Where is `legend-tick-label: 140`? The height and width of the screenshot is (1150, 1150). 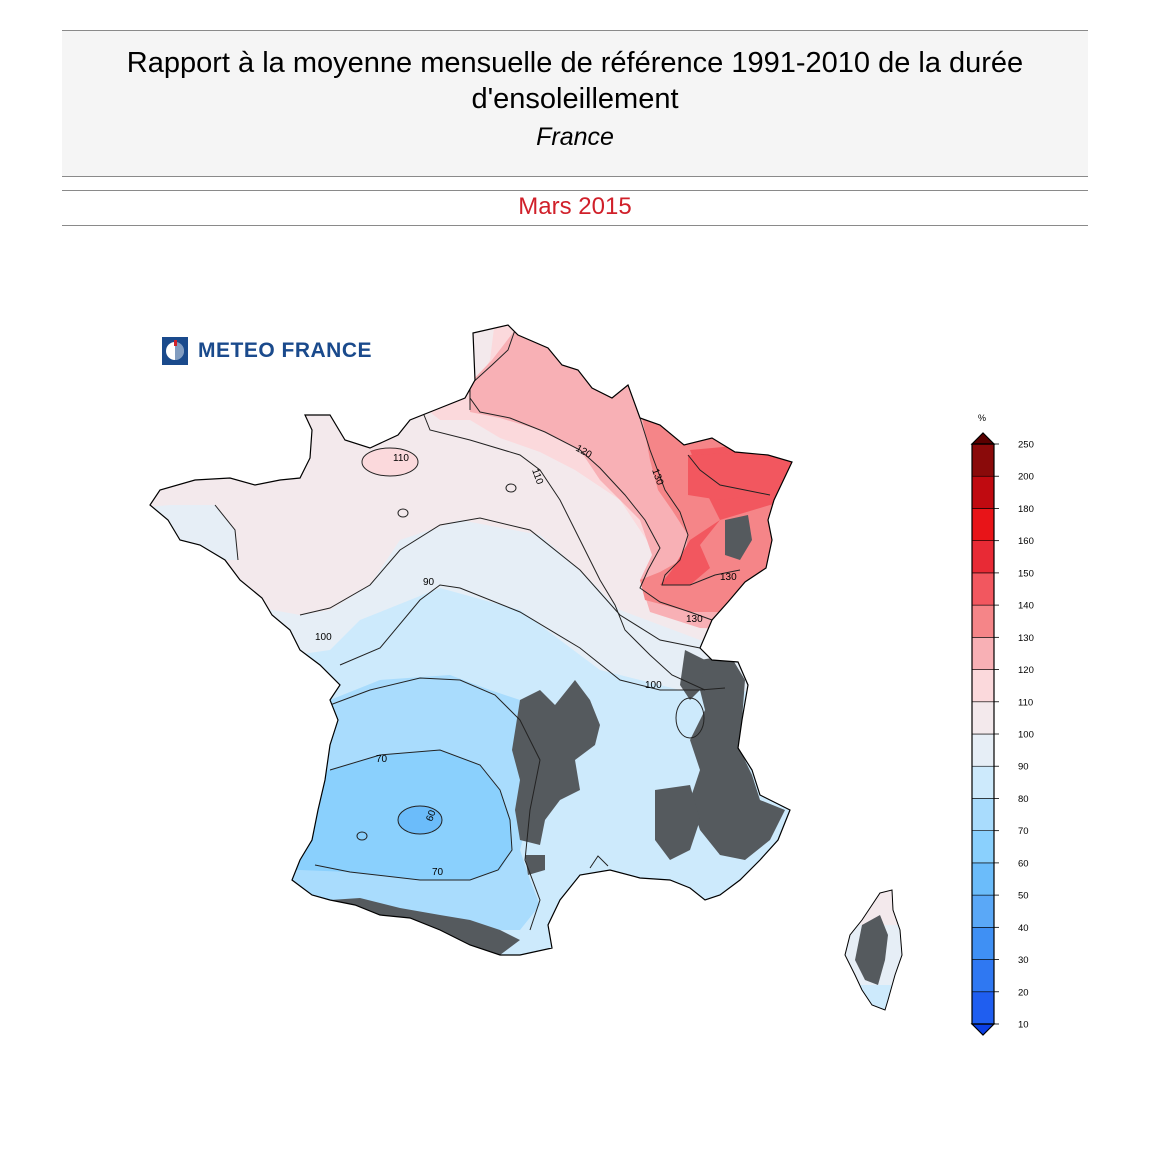
legend-tick-label: 140 is located at coordinates (1026, 606).